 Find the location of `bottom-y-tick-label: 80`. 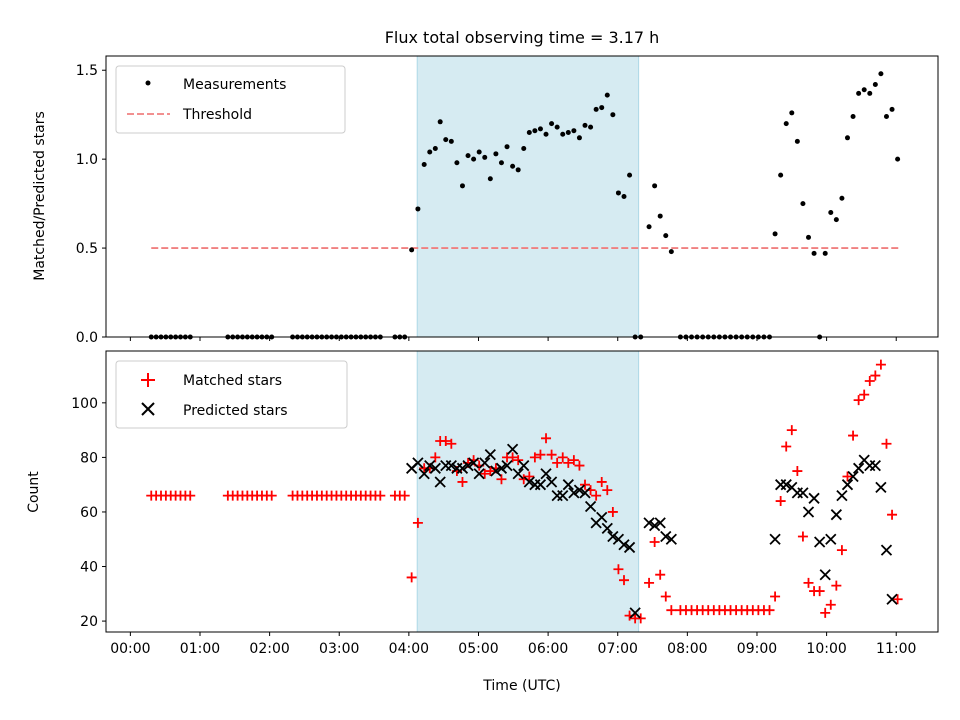

bottom-y-tick-label: 80 is located at coordinates (89, 458).